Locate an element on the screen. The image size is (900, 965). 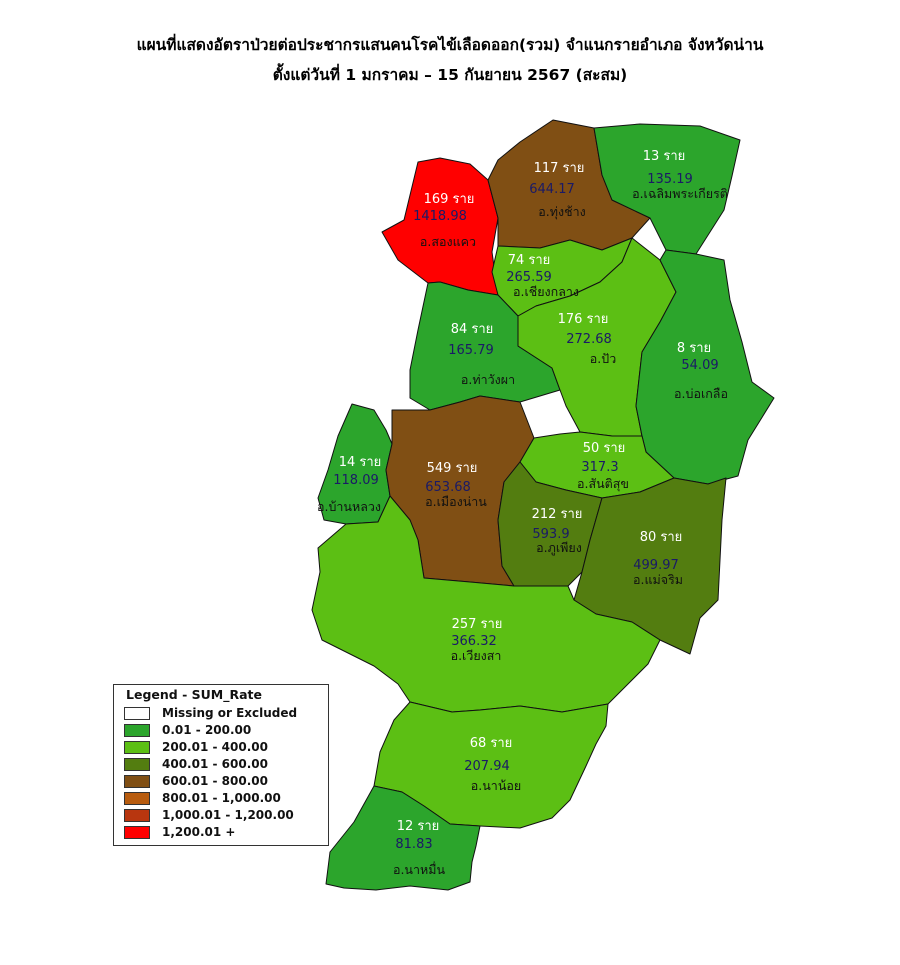
label-phu-phiang: 212 ราย 593.9 อ.ภูเพียง is located at coordinates (557, 531).